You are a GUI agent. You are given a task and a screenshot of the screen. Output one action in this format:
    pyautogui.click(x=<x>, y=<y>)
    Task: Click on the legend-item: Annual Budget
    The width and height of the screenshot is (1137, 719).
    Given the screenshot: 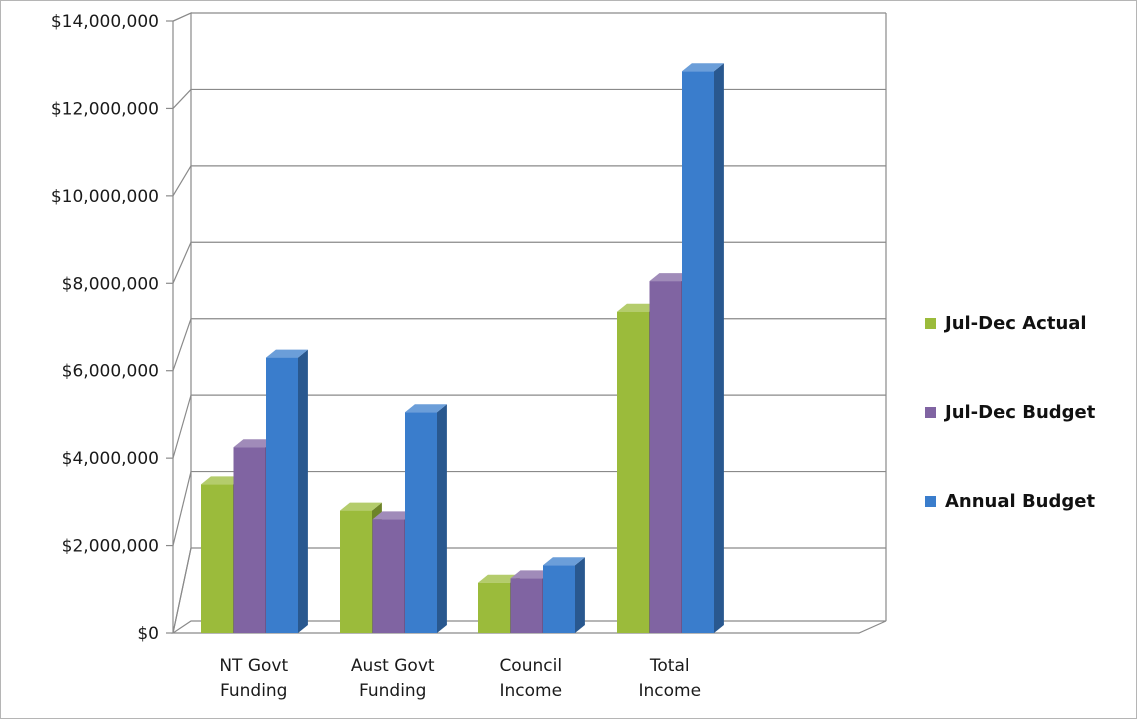 What is the action you would take?
    pyautogui.click(x=1010, y=501)
    